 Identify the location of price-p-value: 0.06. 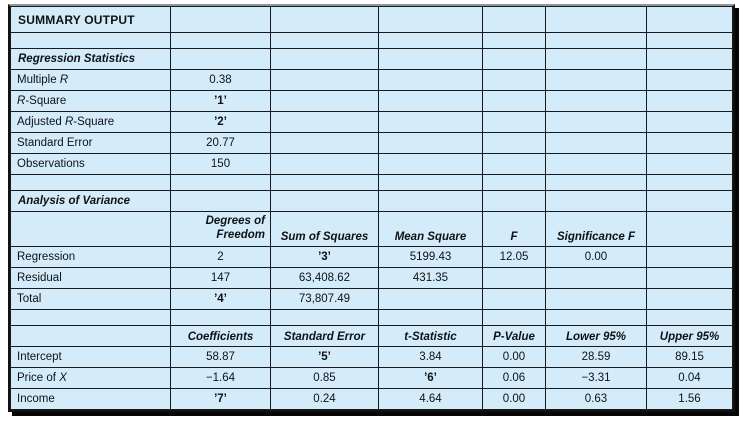
(514, 378).